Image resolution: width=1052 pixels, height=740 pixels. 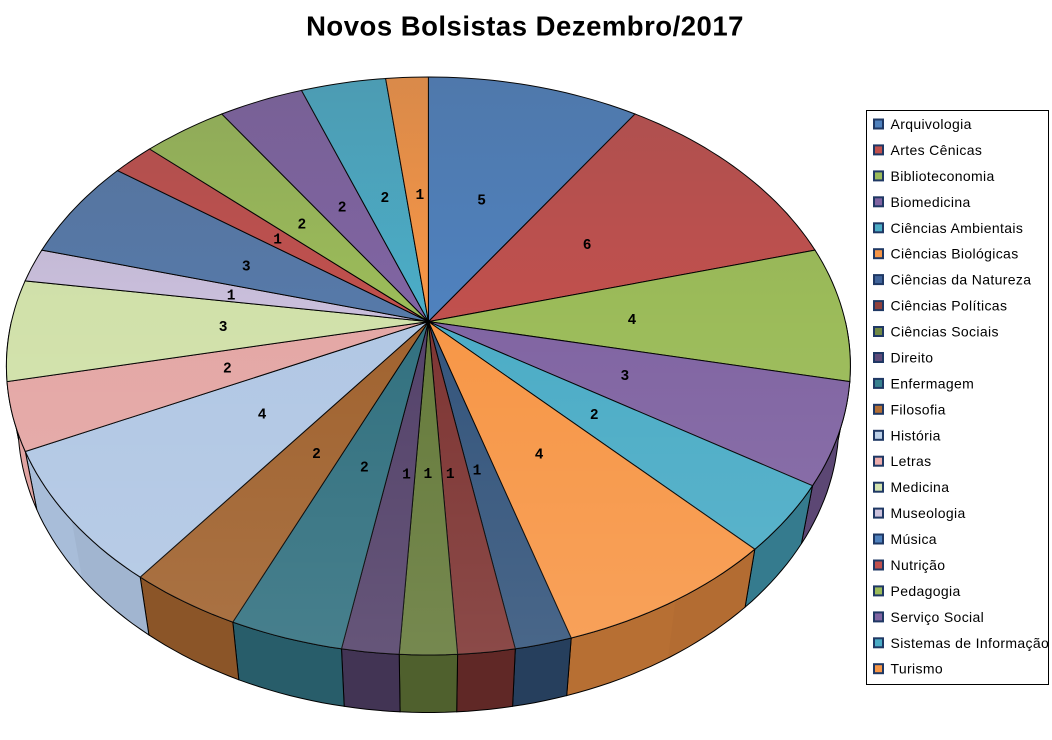 I want to click on svg-text: Biomedicina, so click(x=931, y=202).